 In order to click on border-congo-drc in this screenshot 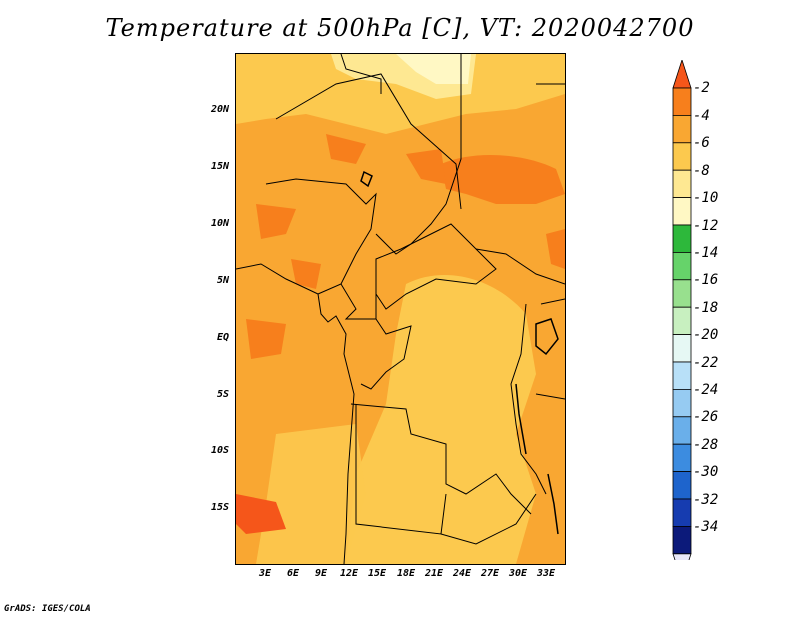, I will do `click(386, 354)`.